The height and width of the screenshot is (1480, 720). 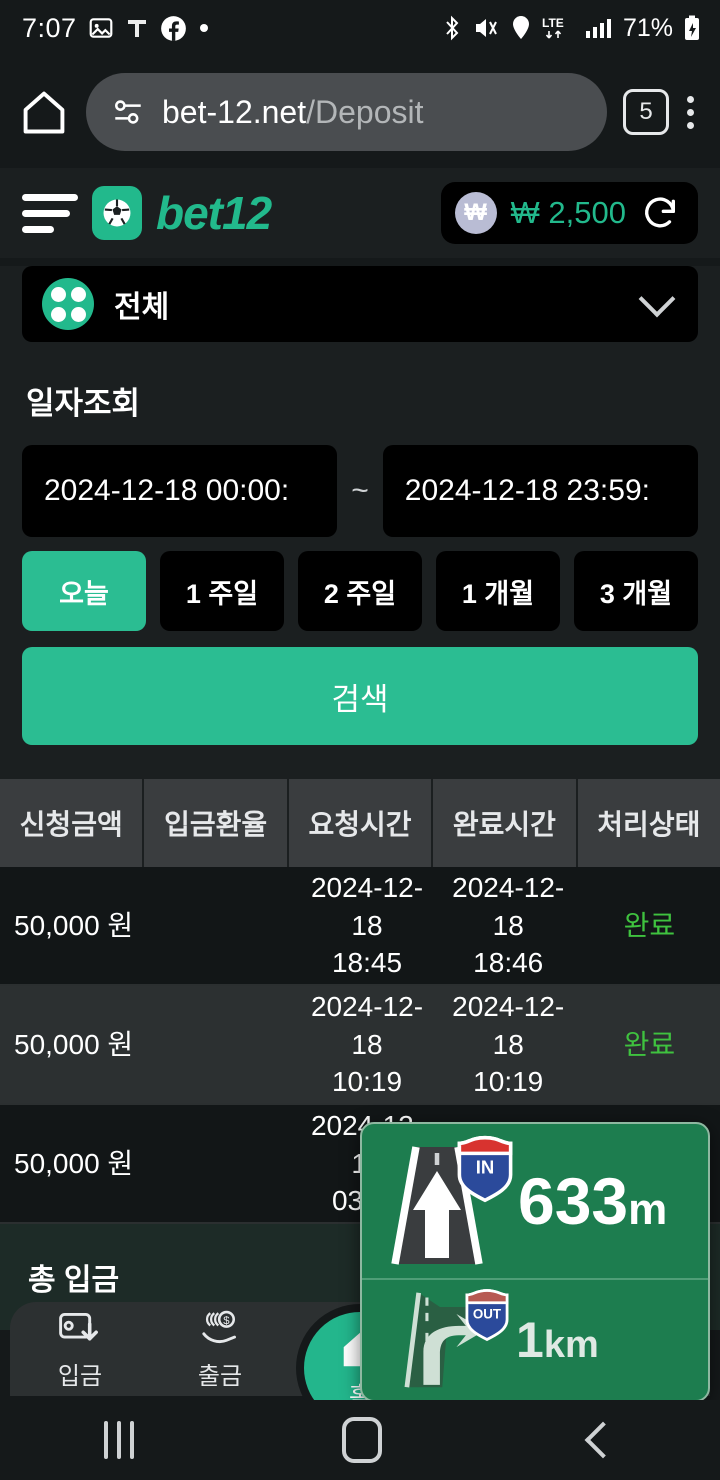 I want to click on status-left-group: 7:07, so click(x=116, y=28).